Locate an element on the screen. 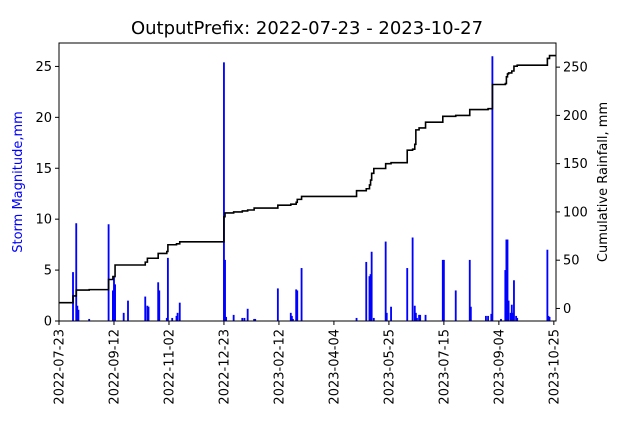  x-tick-label: 2023-09-04 is located at coordinates (499, 367).